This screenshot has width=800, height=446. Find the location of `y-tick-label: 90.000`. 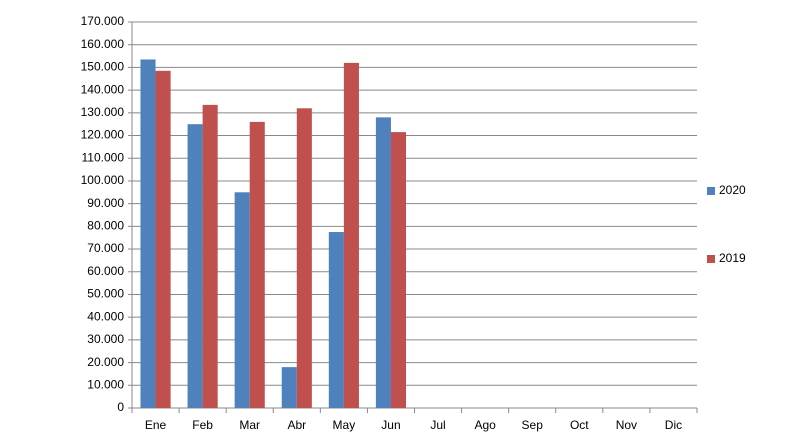

y-tick-label: 90.000 is located at coordinates (105, 203).